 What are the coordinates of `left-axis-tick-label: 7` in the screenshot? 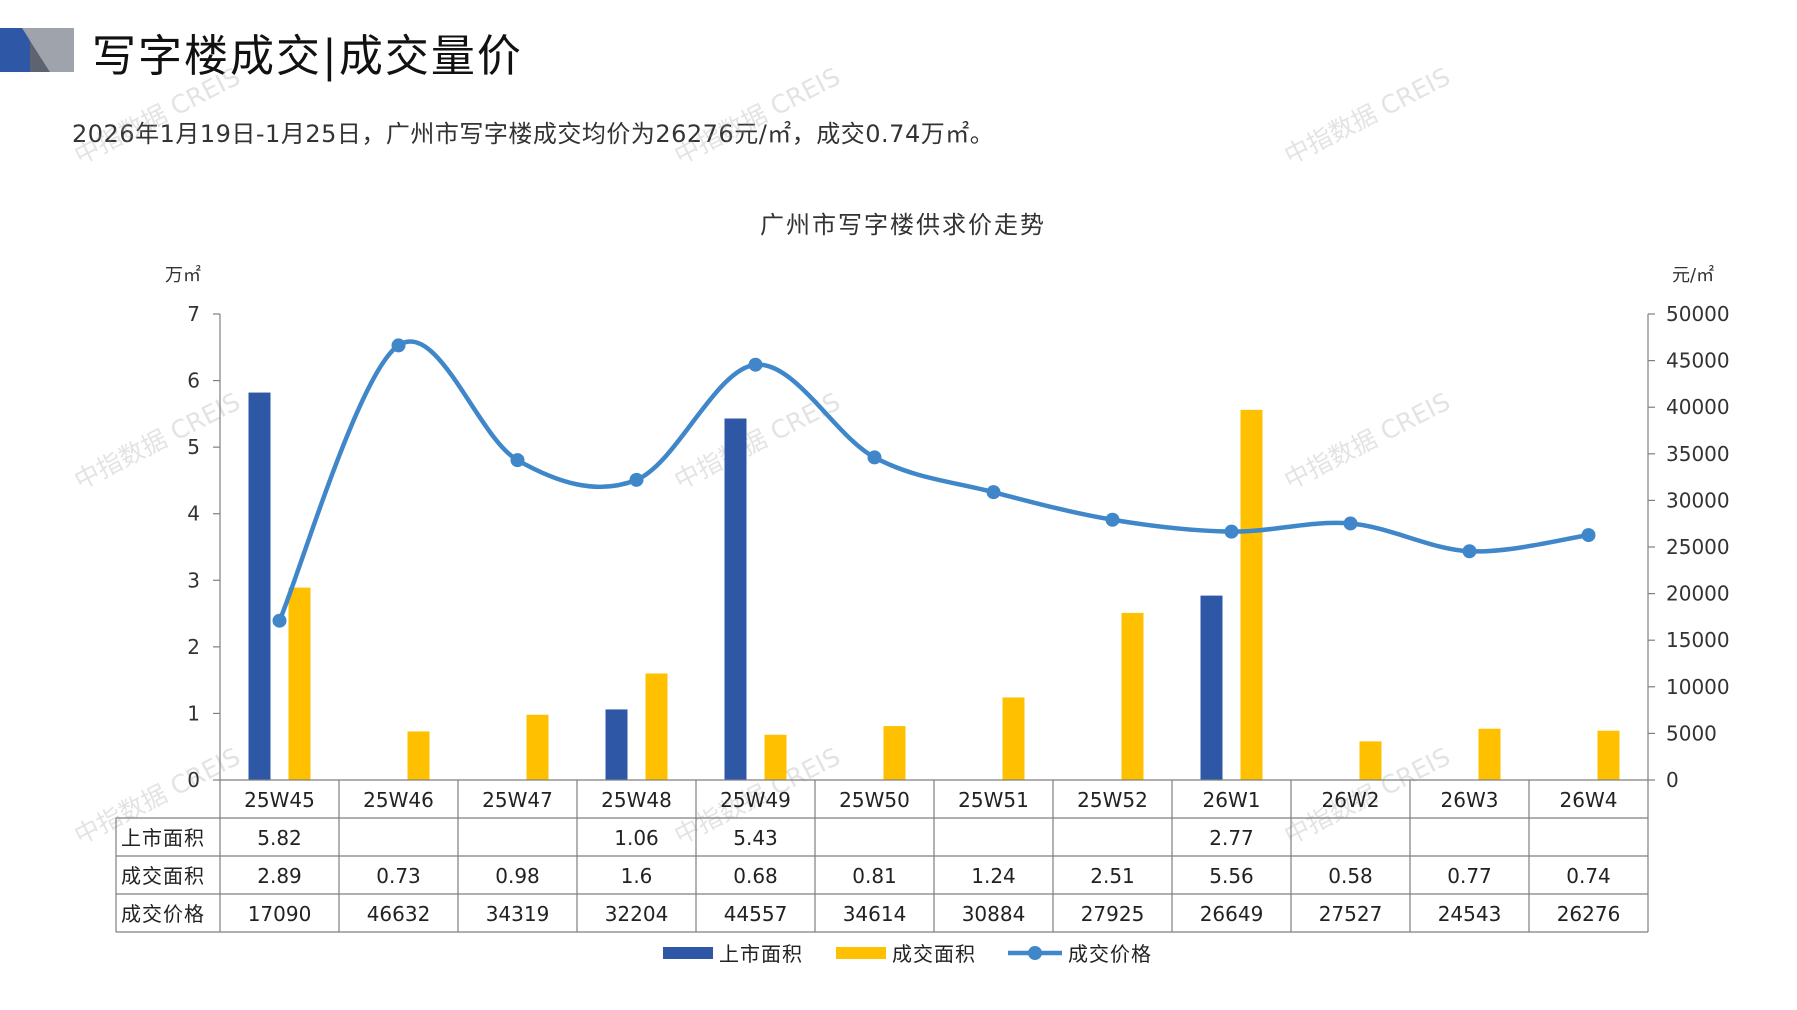 It's located at (193, 314).